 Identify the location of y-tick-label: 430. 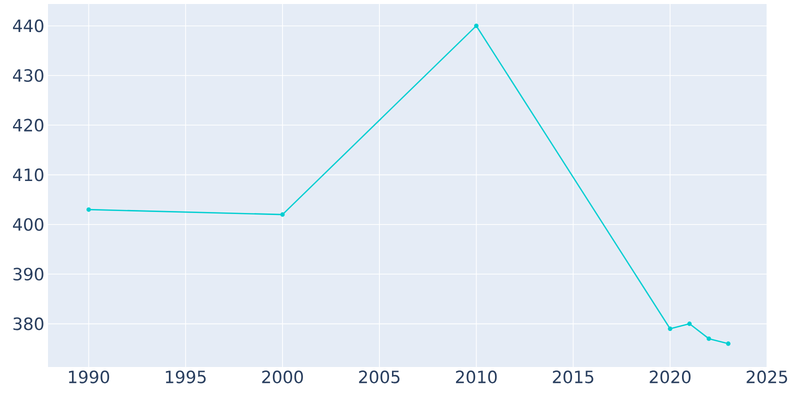
(28, 75).